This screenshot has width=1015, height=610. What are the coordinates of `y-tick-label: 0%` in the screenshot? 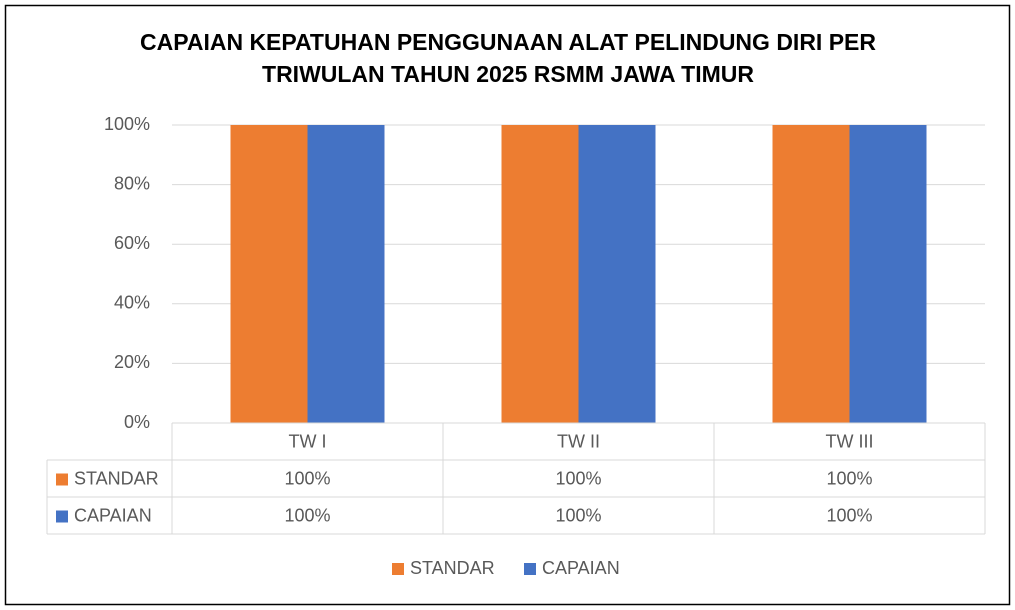 It's located at (137, 422).